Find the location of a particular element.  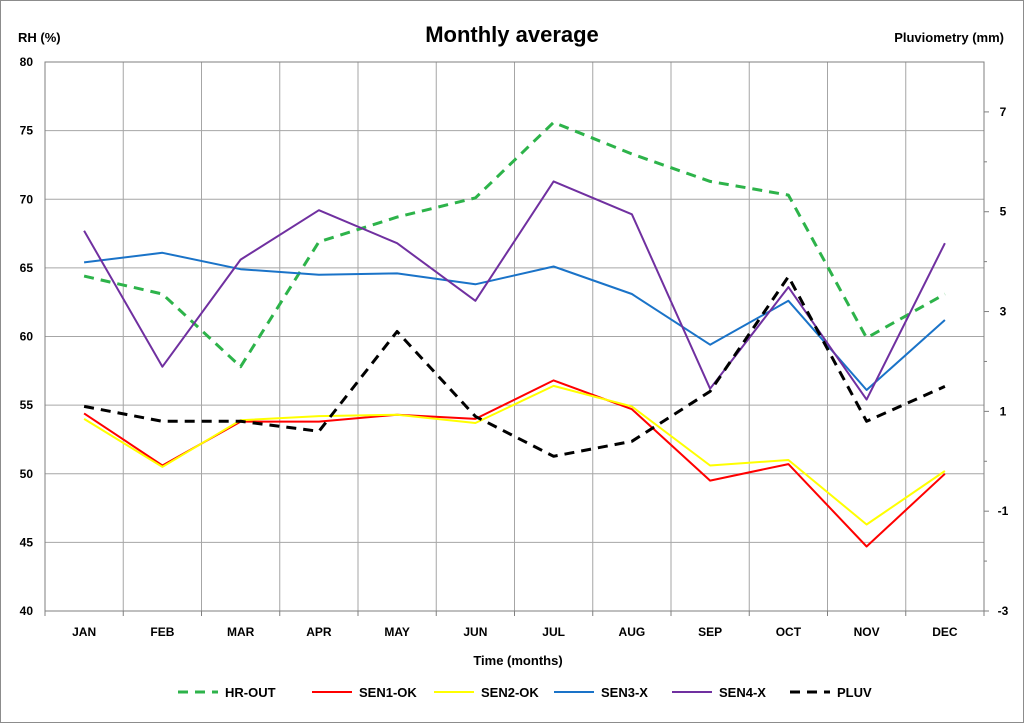

y-tick-label: 50 is located at coordinates (27, 474).